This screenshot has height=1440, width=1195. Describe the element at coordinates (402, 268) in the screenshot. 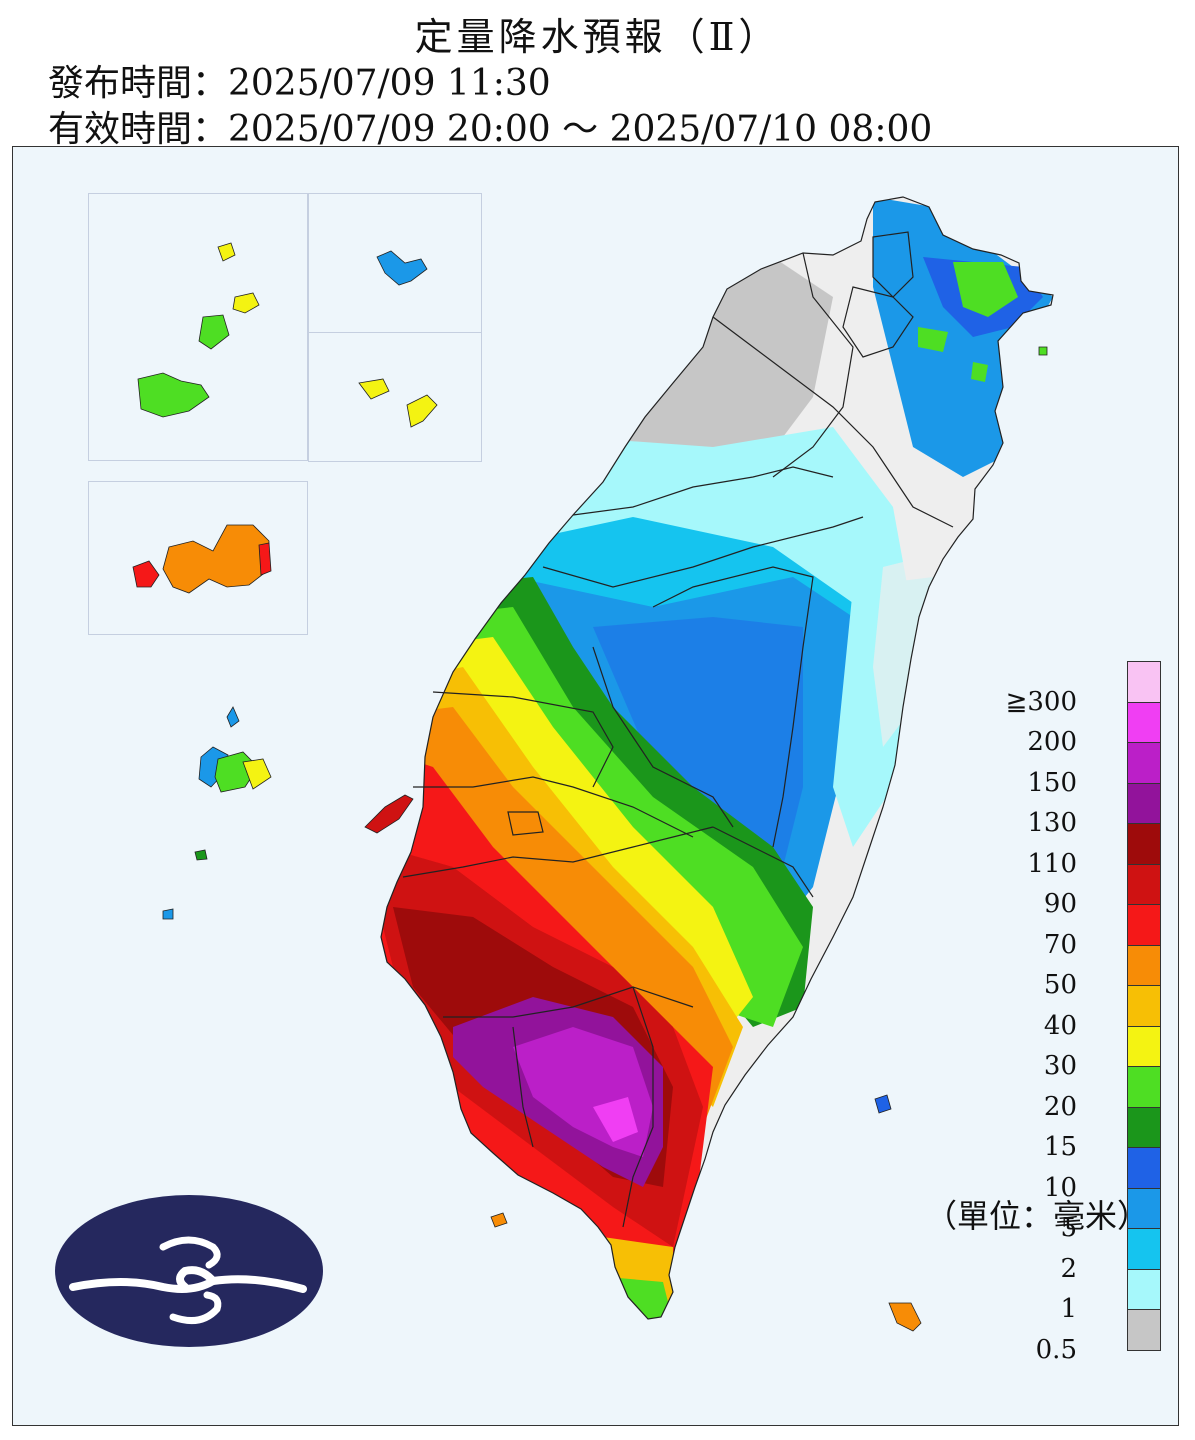

I see `wuqiu-island` at that location.